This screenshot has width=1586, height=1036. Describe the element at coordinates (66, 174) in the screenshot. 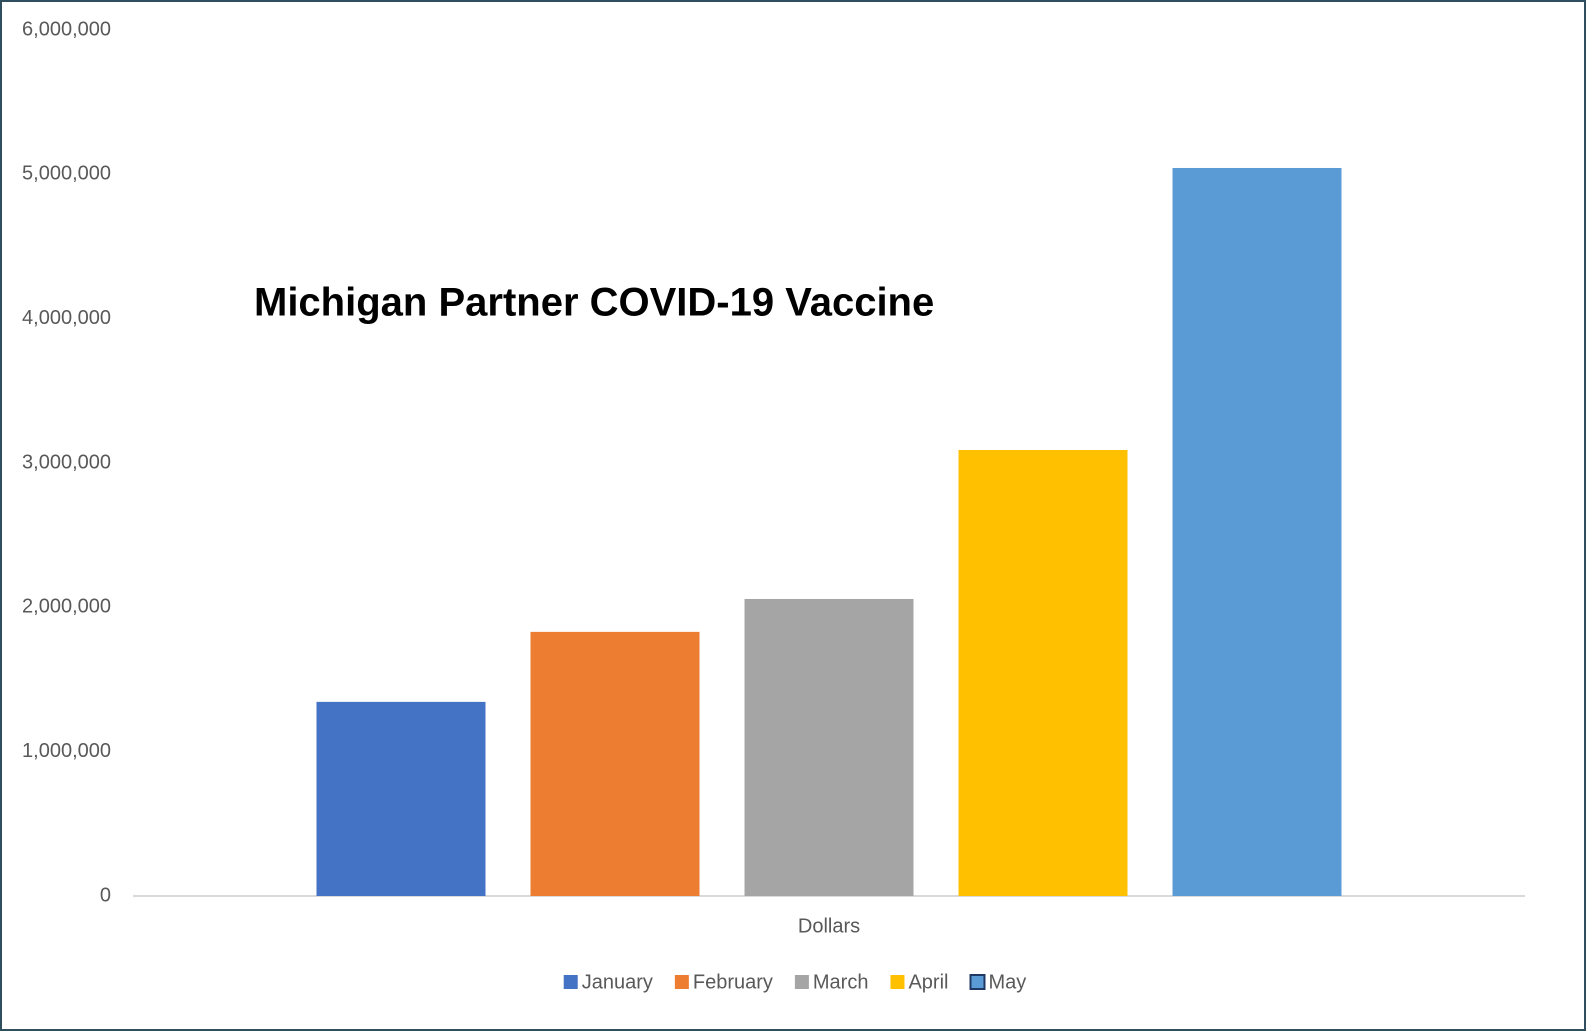

I see `y-tick-label: 5,000,000` at that location.